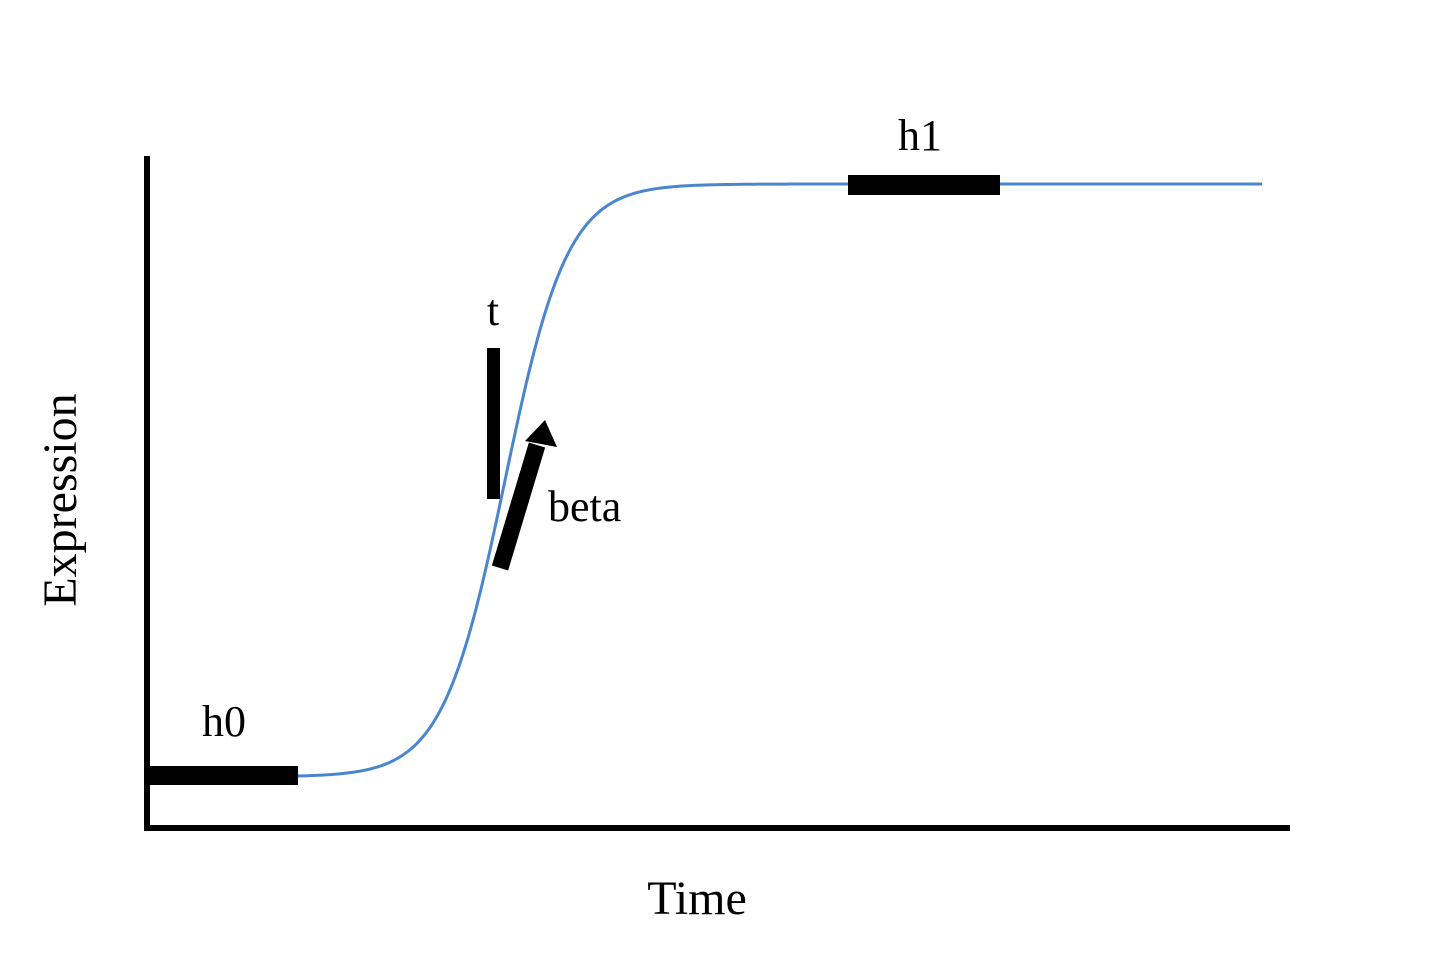 This screenshot has width=1432, height=968. I want to click on x-axis-title: Time, so click(697, 898).